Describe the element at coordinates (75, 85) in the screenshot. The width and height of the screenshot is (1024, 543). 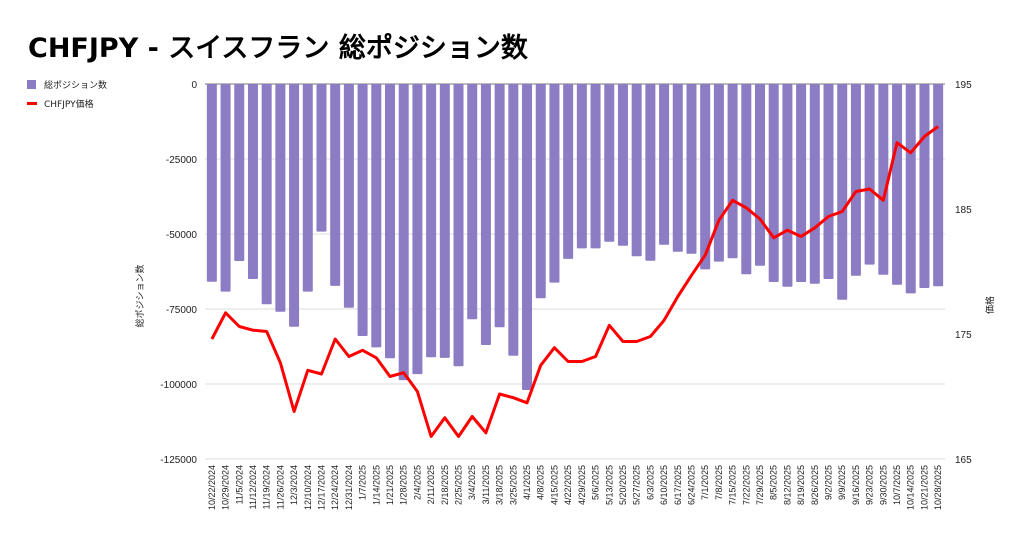
I see `legend-bar-label: 総ポジション数` at that location.